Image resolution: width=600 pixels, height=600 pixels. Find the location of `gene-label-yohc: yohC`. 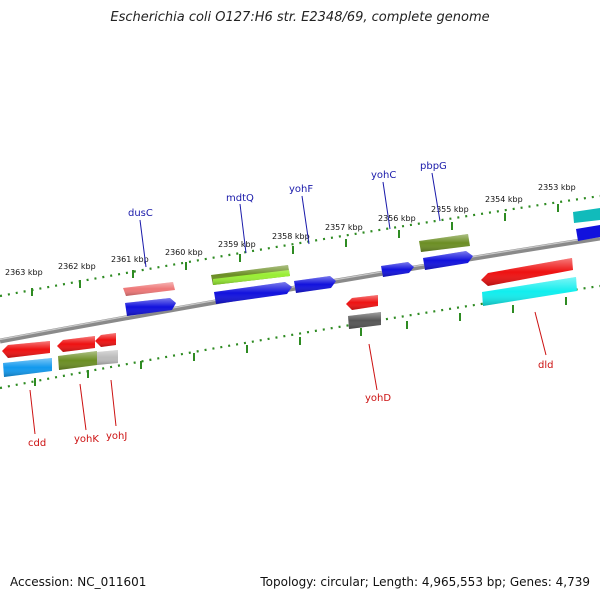

gene-label-yohc: yohC is located at coordinates (383, 175).